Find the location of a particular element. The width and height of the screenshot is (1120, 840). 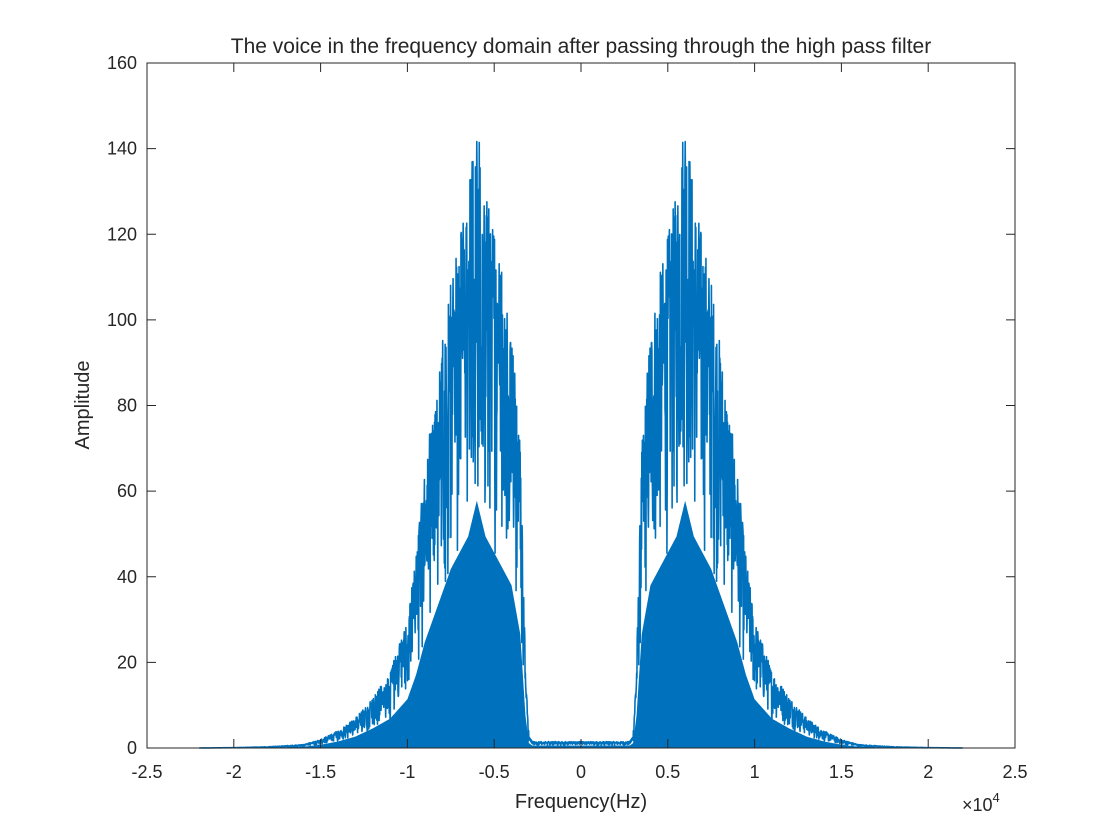

x-tick-label: 1.5 is located at coordinates (841, 772).